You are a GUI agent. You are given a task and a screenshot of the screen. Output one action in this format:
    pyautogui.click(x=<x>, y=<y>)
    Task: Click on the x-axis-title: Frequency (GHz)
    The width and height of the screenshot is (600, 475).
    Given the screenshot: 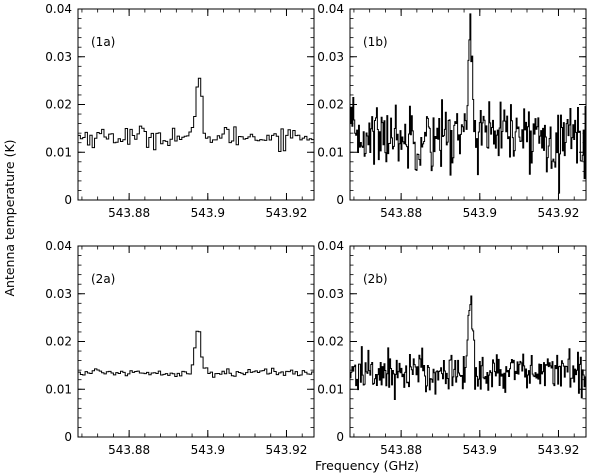 What is the action you would take?
    pyautogui.click(x=367, y=465)
    